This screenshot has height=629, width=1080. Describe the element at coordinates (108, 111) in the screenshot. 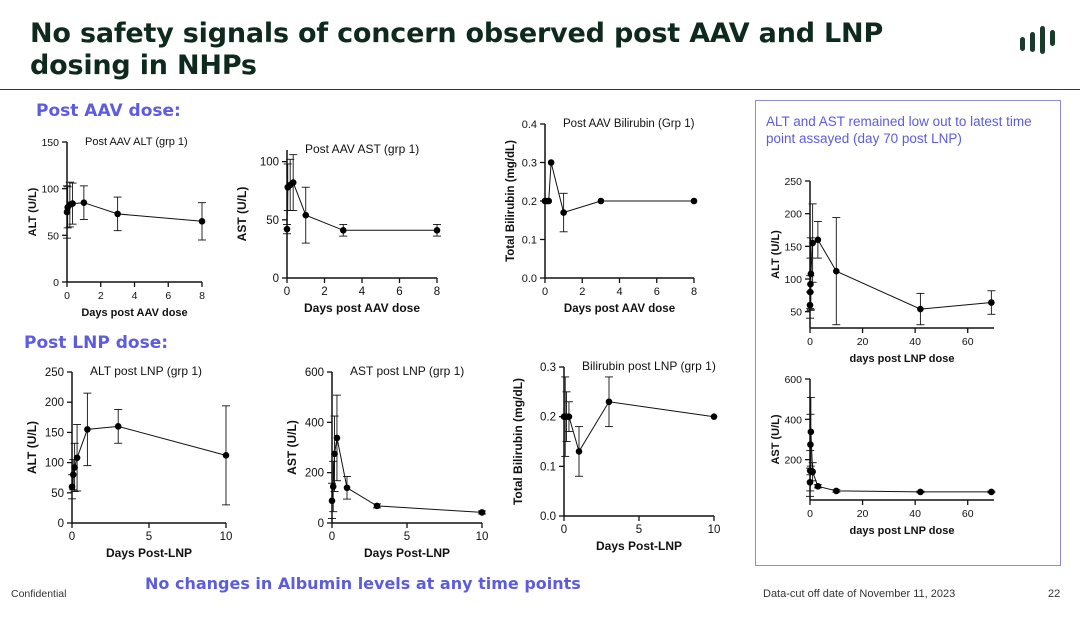

I see `section-label-aav: Post AAV dose:` at that location.